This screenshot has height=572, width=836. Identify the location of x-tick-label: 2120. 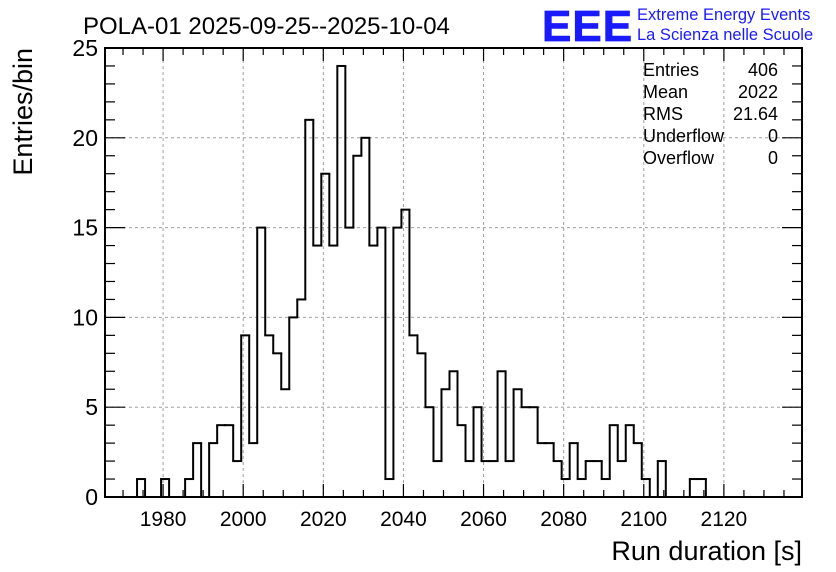
(724, 519).